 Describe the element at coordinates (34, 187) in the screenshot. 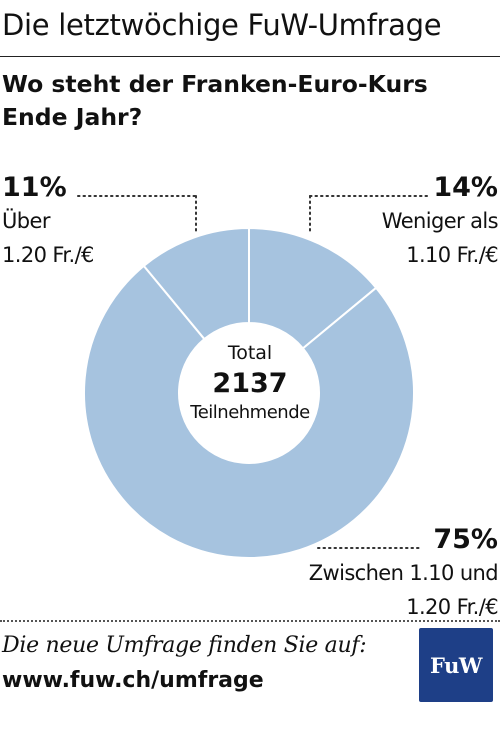

I see `slice-label-left-pct: 11%` at that location.